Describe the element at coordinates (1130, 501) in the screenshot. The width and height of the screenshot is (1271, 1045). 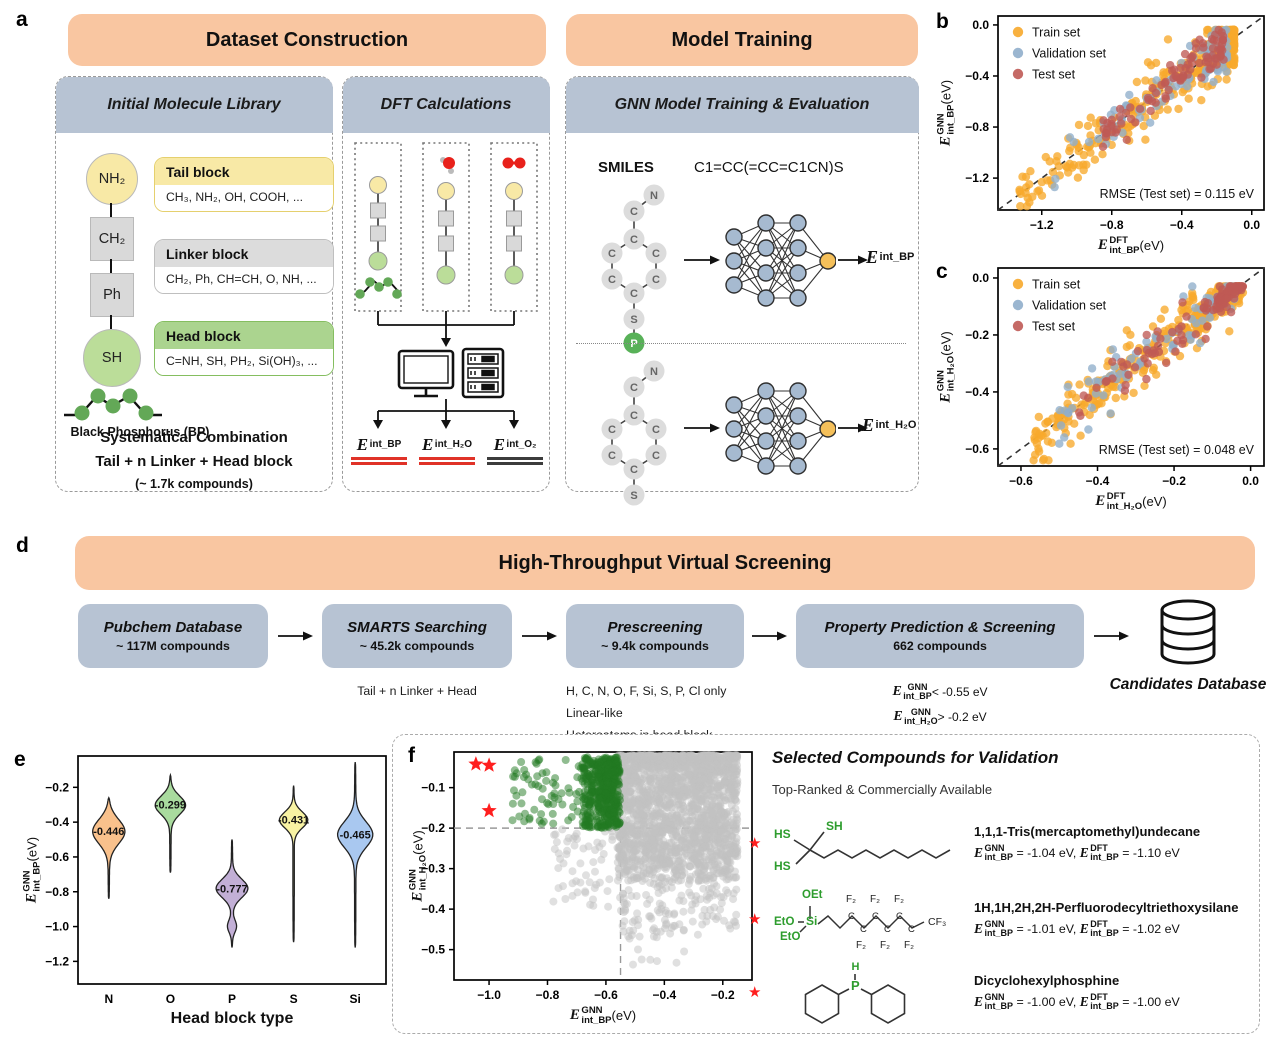
I see `x-axis-label: E DFT int_H₂O (eV)` at that location.